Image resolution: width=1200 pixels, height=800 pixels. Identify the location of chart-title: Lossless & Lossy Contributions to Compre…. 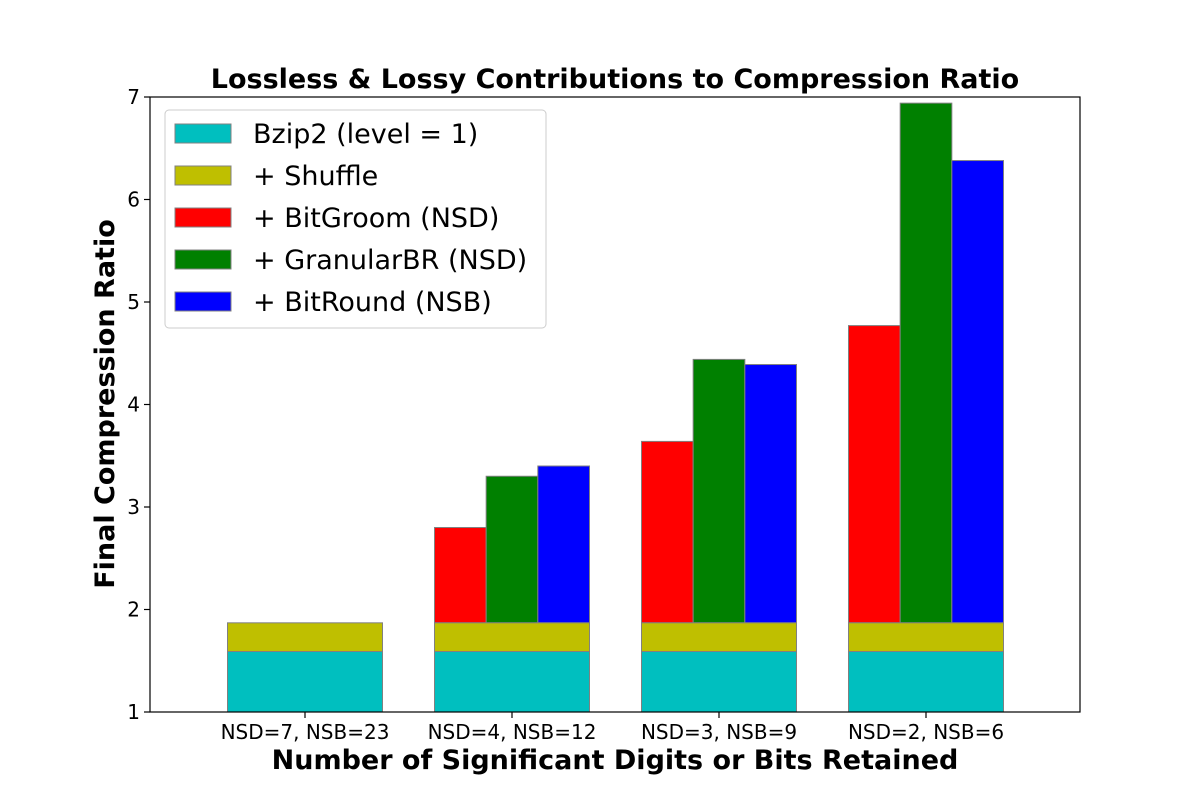
(615, 79).